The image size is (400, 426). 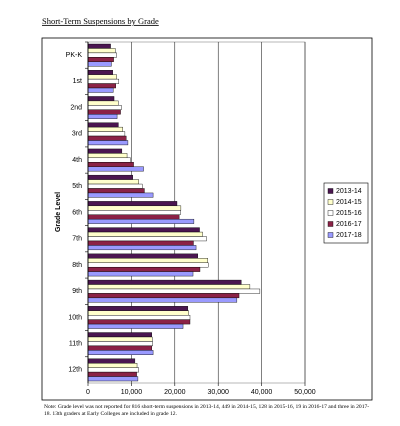 What do you see at coordinates (77, 134) in the screenshot?
I see `y-tick-label: 3rd` at bounding box center [77, 134].